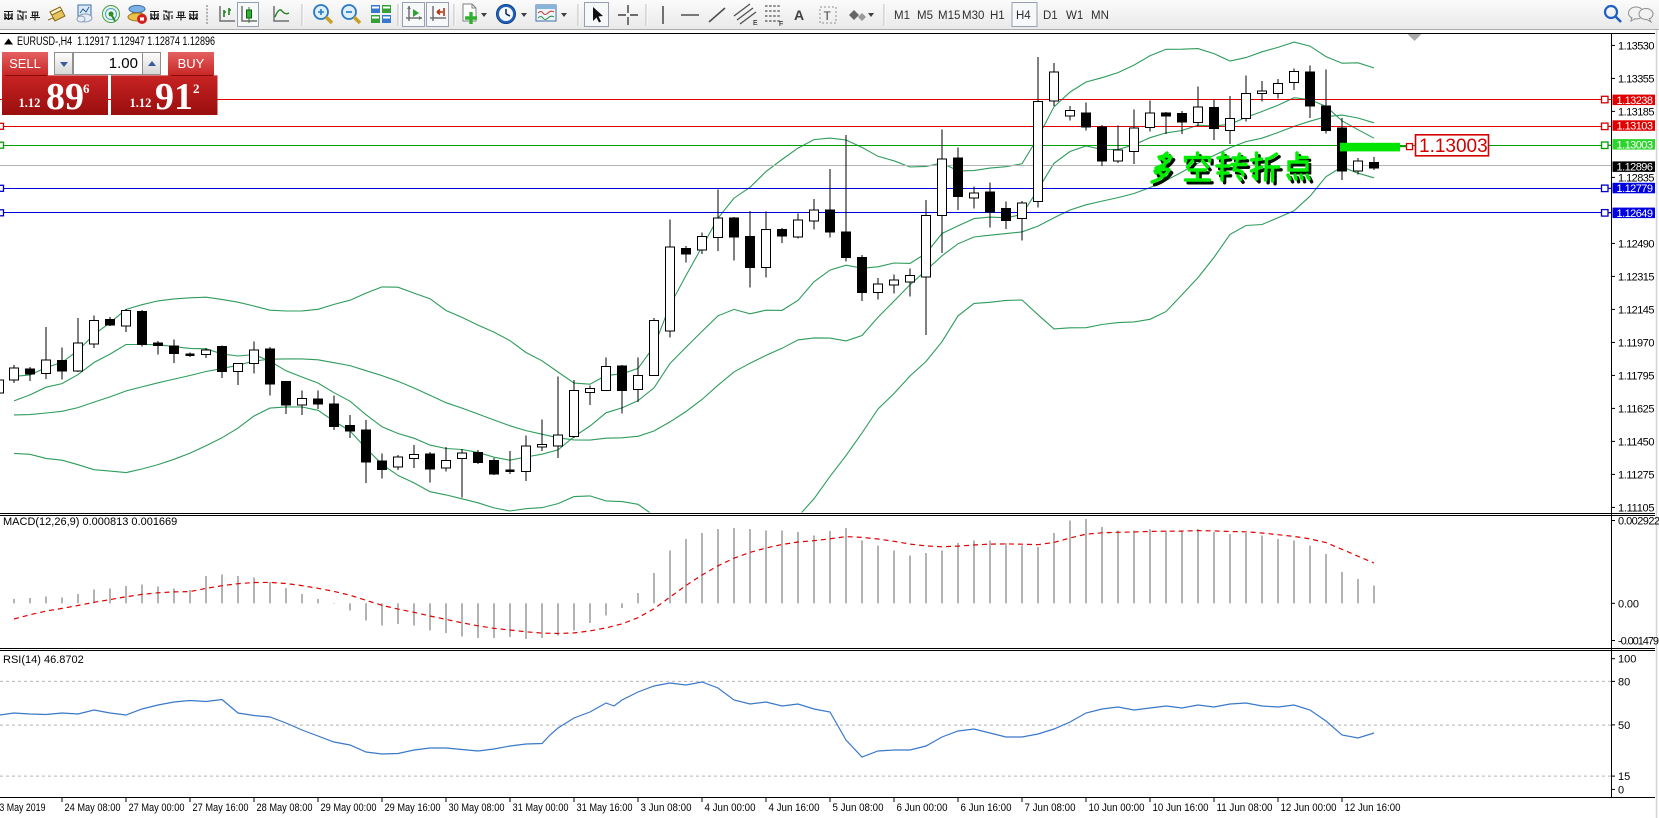 The height and width of the screenshot is (818, 1659). I want to click on svg-text: 100, so click(1627, 660).